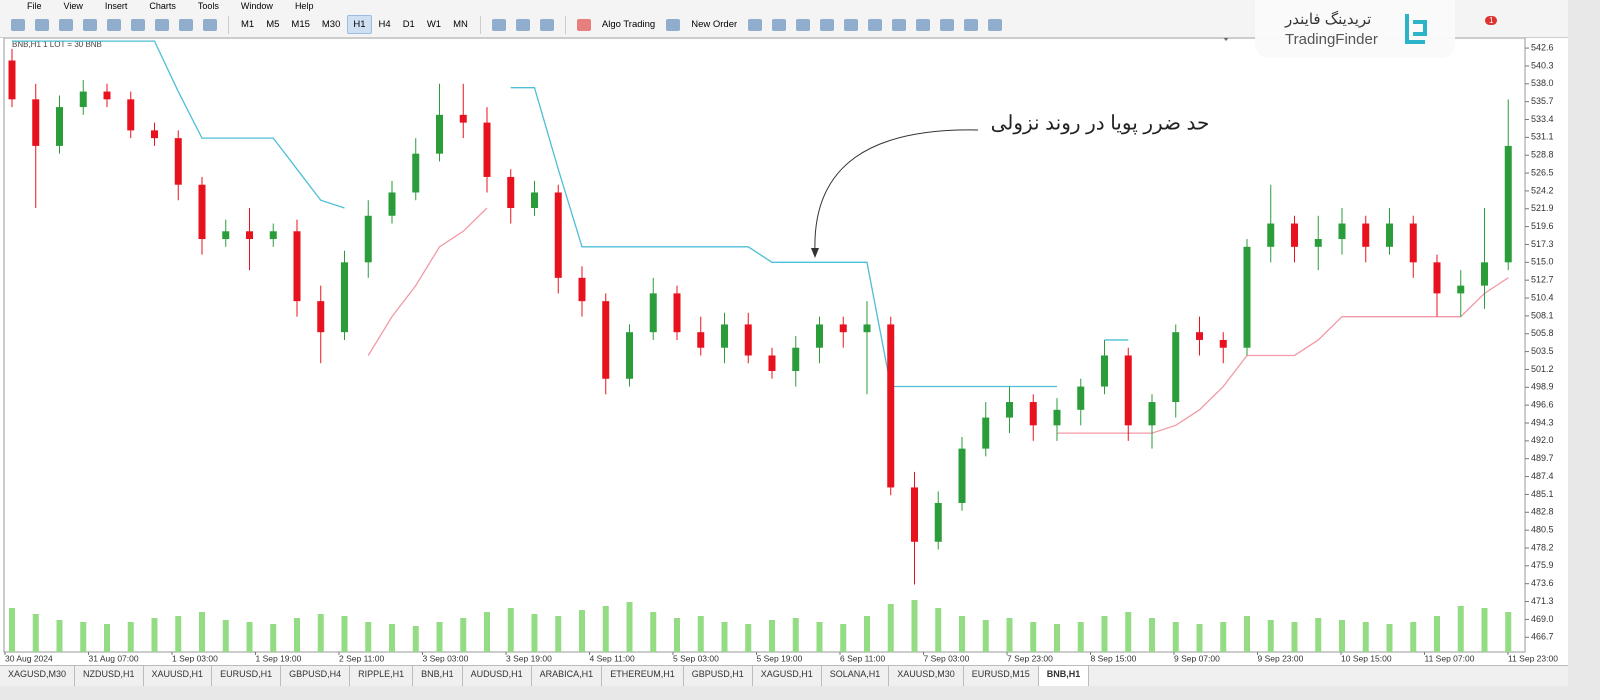  Describe the element at coordinates (643, 676) in the screenshot. I see `chart-tab: ETHEREUM,H1` at that location.